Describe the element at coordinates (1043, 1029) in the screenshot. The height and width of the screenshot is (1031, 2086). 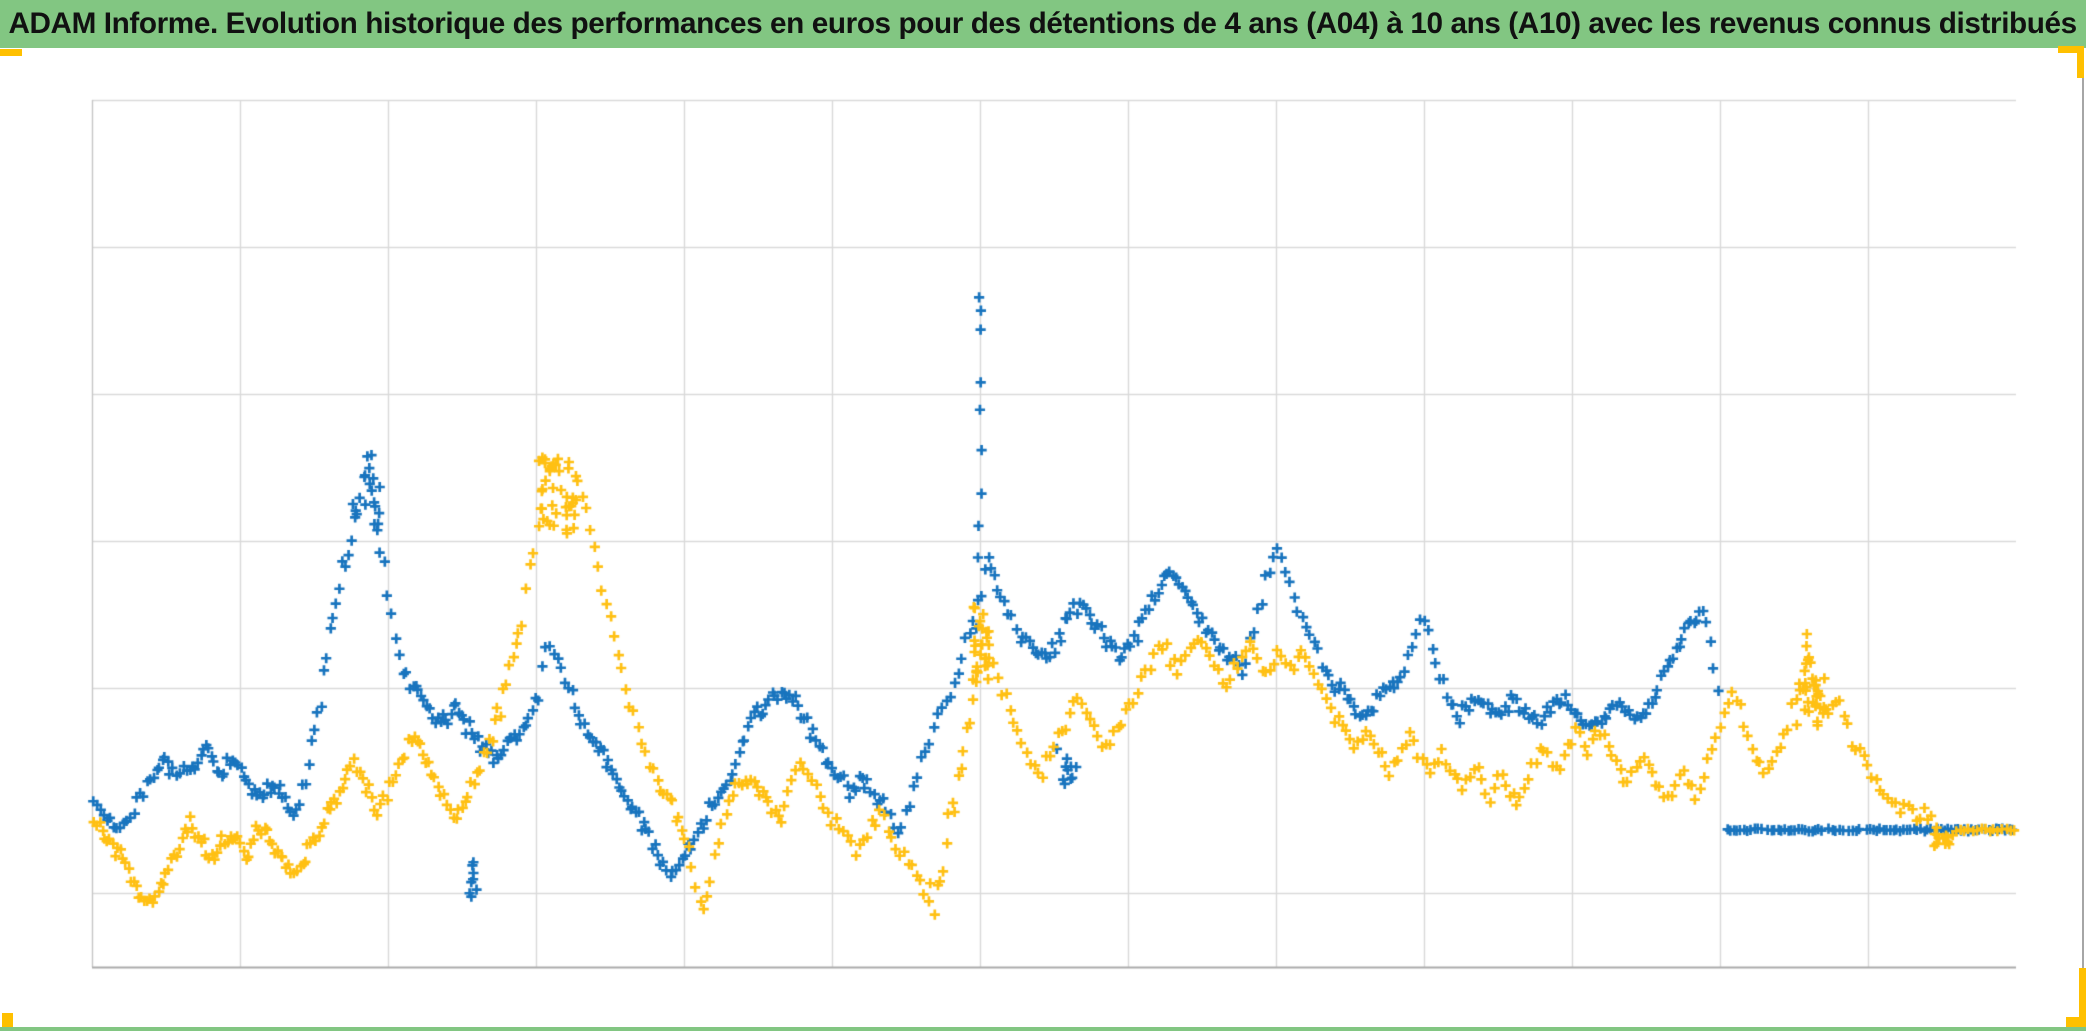
I see `bottom-green-bar` at that location.